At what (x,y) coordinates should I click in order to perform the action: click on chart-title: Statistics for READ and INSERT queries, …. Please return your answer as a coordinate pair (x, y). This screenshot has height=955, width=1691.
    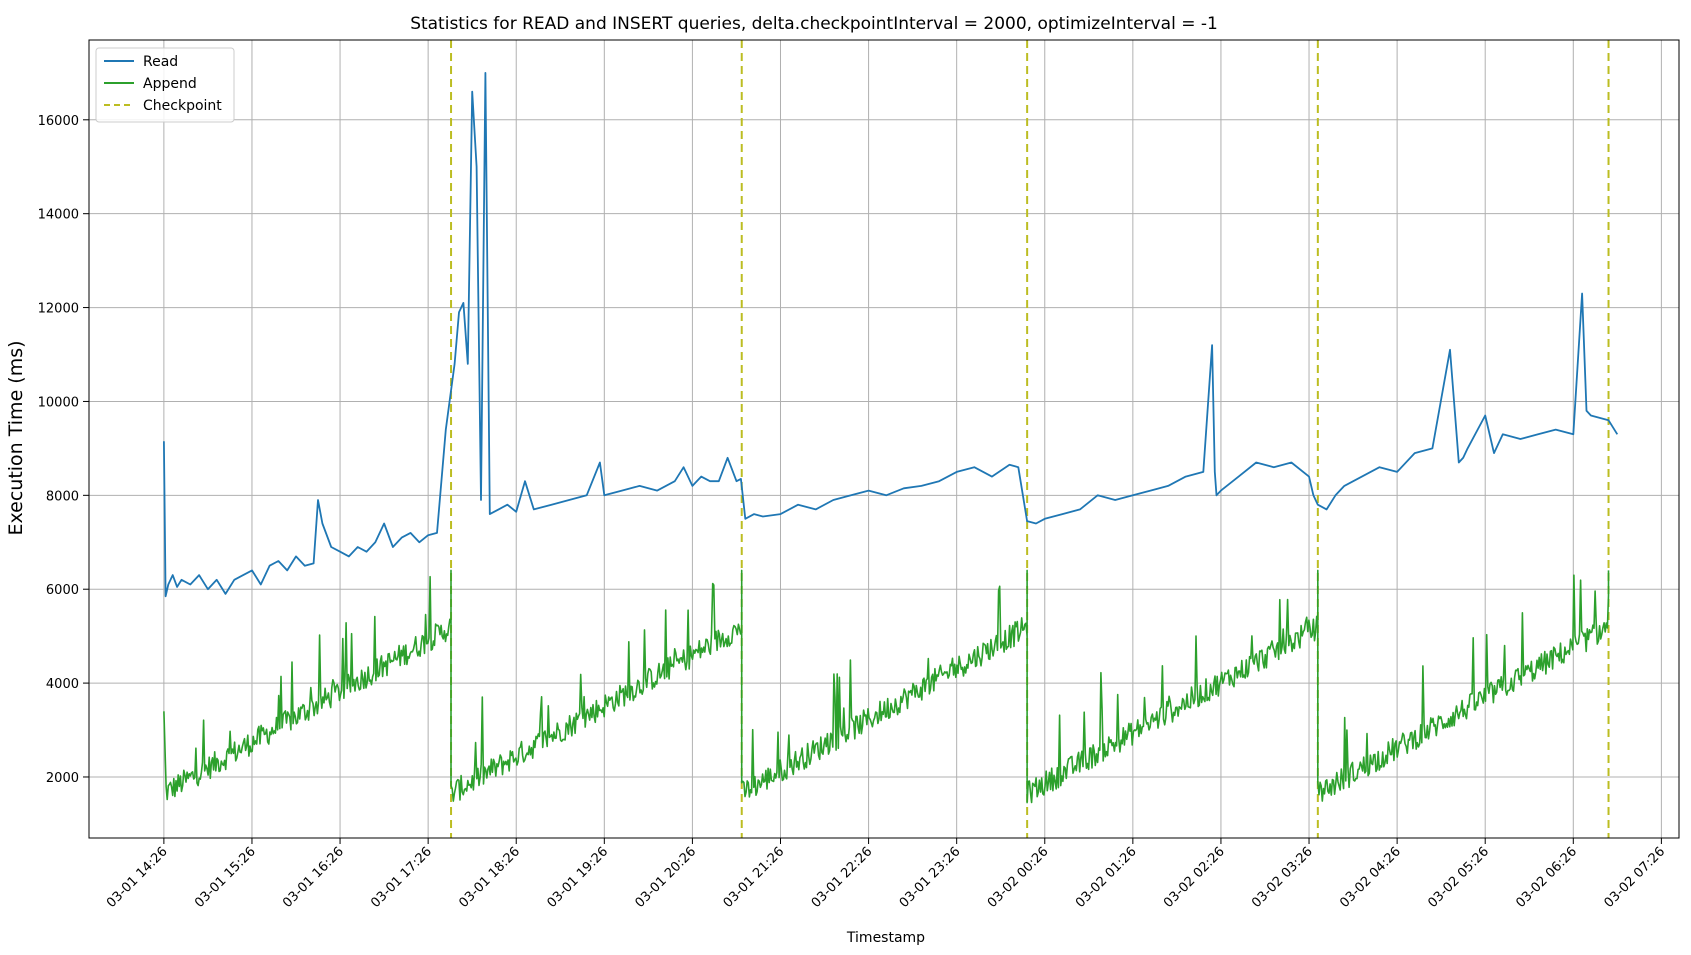
    Looking at the image, I should click on (814, 24).